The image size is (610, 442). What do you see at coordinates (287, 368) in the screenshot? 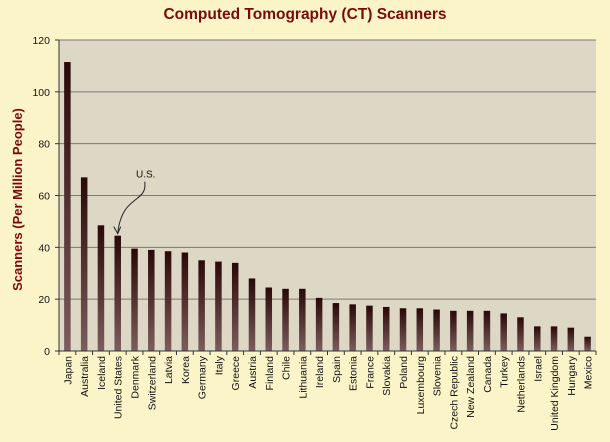
I see `x-tick-label: Chile` at bounding box center [287, 368].